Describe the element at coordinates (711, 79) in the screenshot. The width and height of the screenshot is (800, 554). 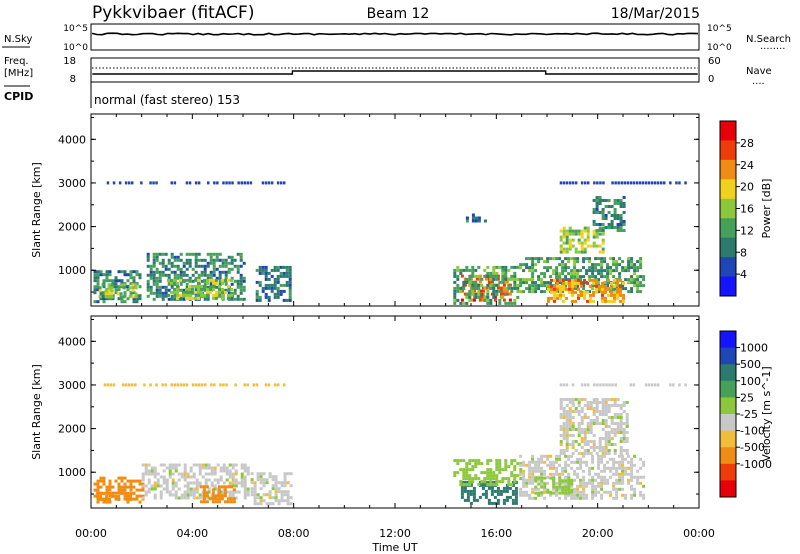
I see `nave-tick-bottom: 0` at that location.